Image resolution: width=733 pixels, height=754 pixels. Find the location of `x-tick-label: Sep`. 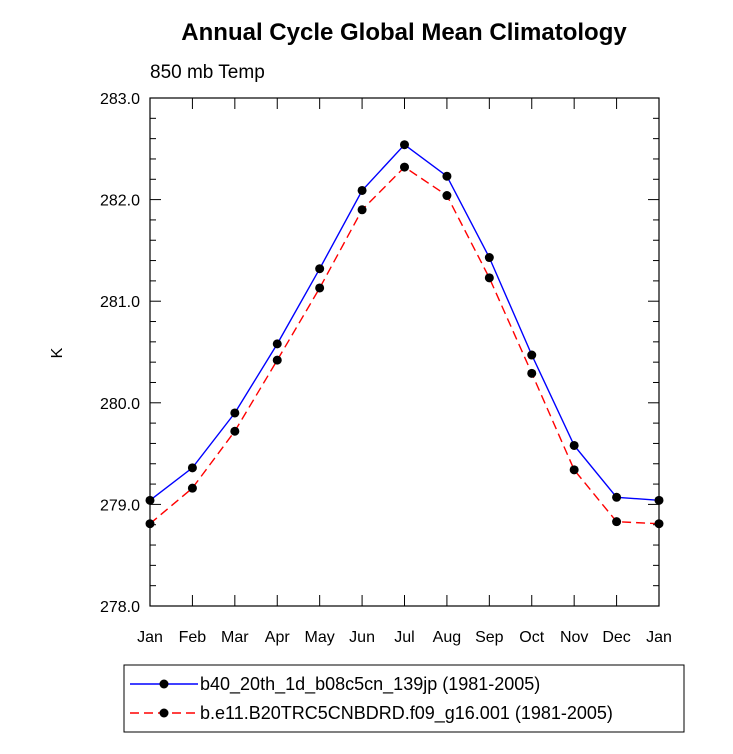

x-tick-label: Sep is located at coordinates (489, 637).